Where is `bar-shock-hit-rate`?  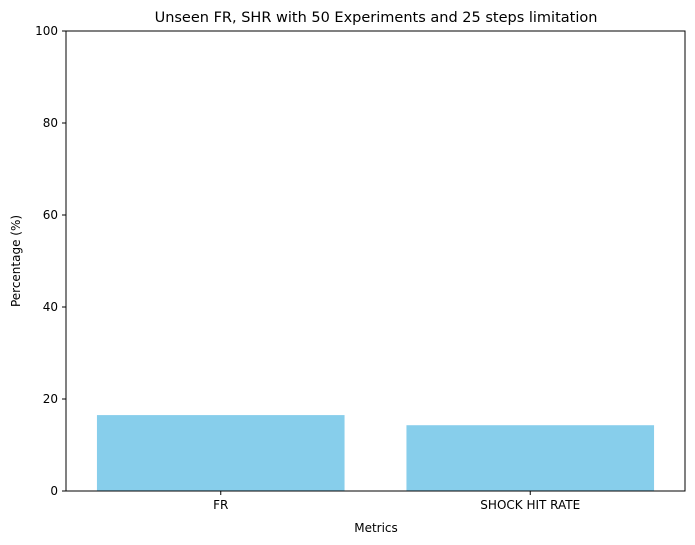
bar-shock-hit-rate is located at coordinates (530, 458).